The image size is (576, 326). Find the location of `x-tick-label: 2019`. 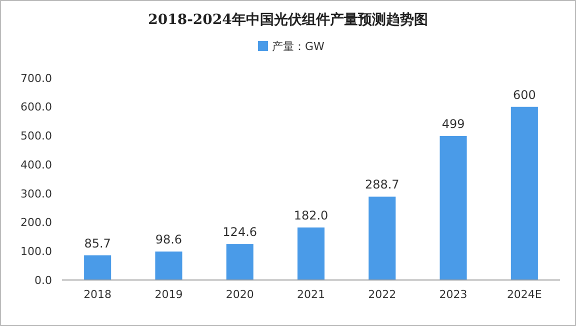

x-tick-label: 2019 is located at coordinates (168, 294).